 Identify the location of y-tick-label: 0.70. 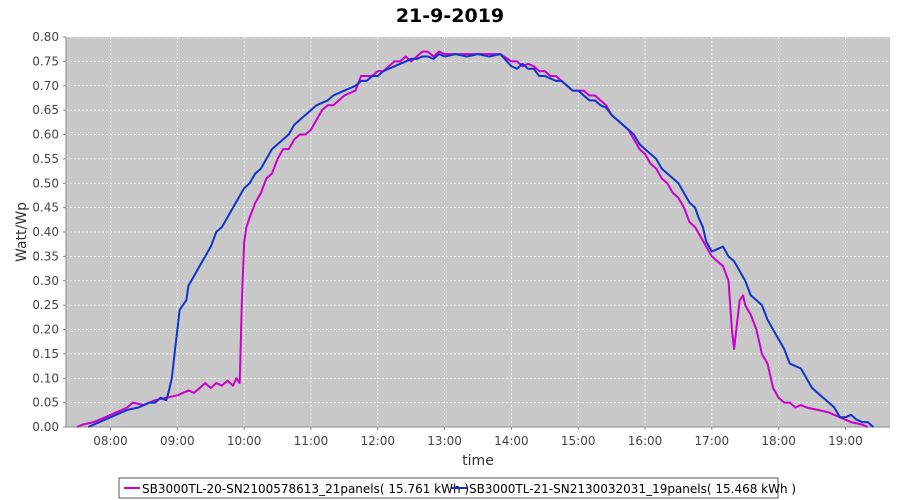
(45, 86).